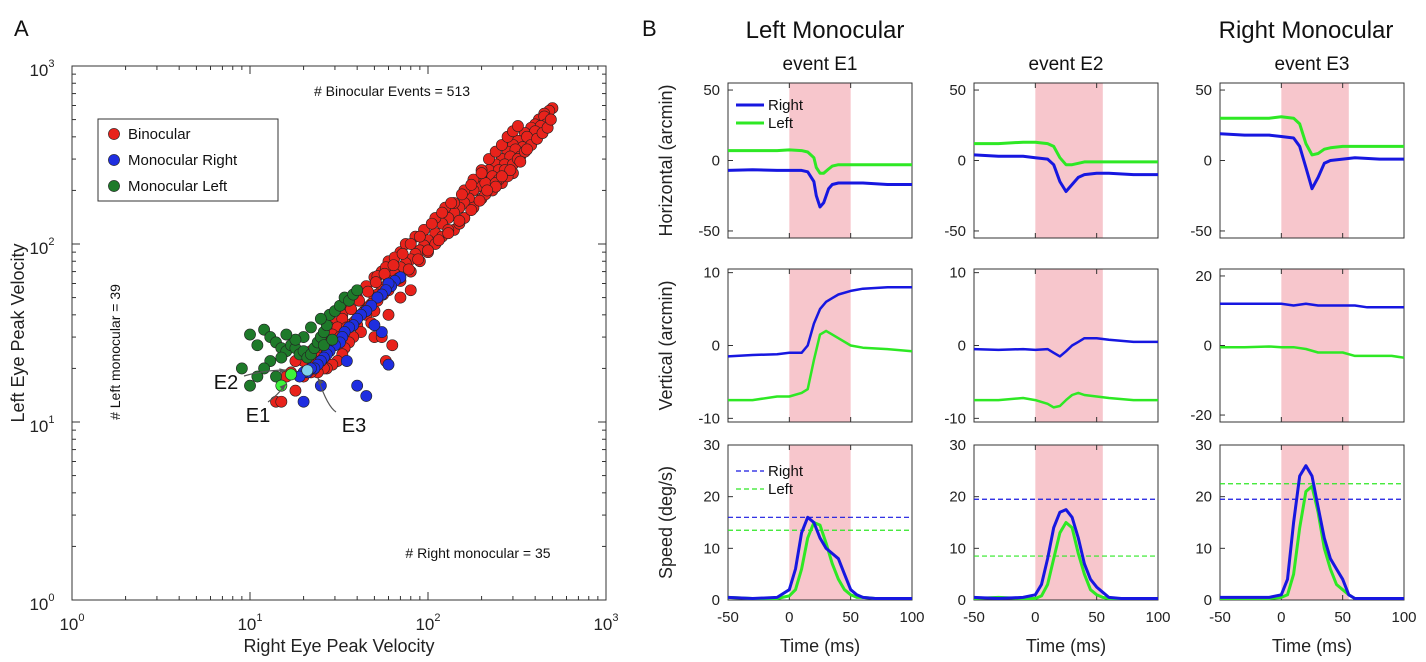 Image resolution: width=1426 pixels, height=662 pixels. I want to click on legend-box, so click(188, 160).